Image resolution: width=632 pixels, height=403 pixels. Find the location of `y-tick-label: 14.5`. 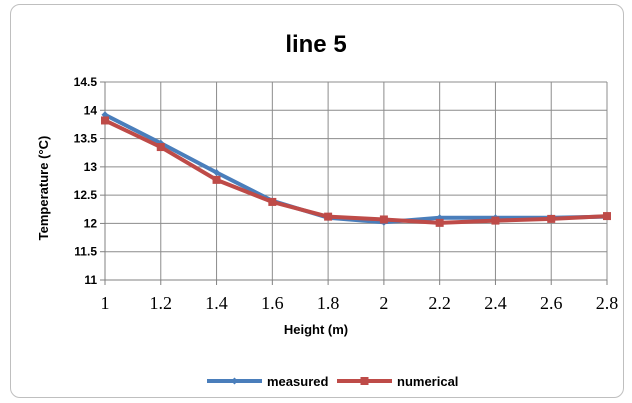

y-tick-label: 14.5 is located at coordinates (86, 82).